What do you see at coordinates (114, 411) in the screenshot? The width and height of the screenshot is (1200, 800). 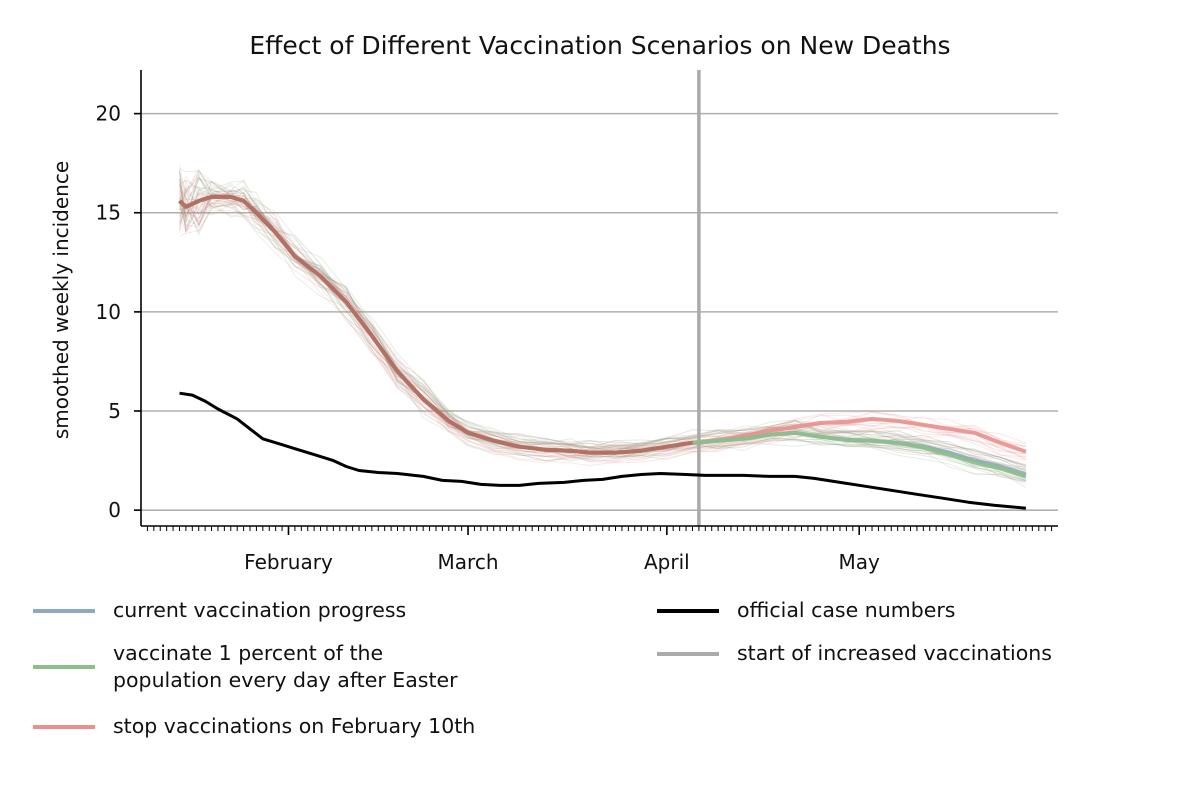 I see `y-tick-label: 5` at bounding box center [114, 411].